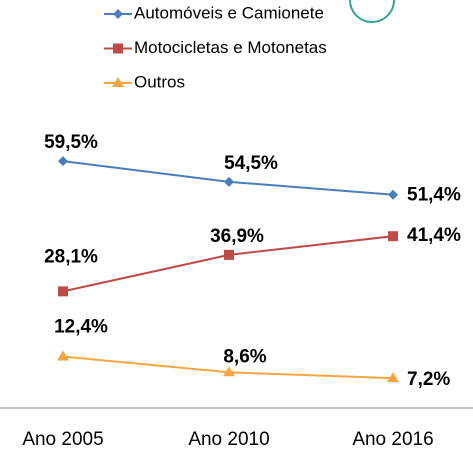 This screenshot has width=473, height=452. What do you see at coordinates (428, 379) in the screenshot?
I see `value-label: 7,2%` at bounding box center [428, 379].